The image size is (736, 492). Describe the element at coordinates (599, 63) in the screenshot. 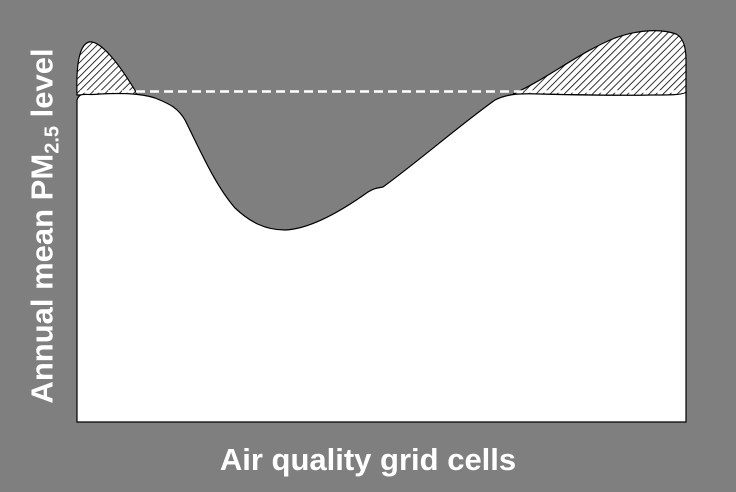

I see `hatched-exceedance-right` at that location.